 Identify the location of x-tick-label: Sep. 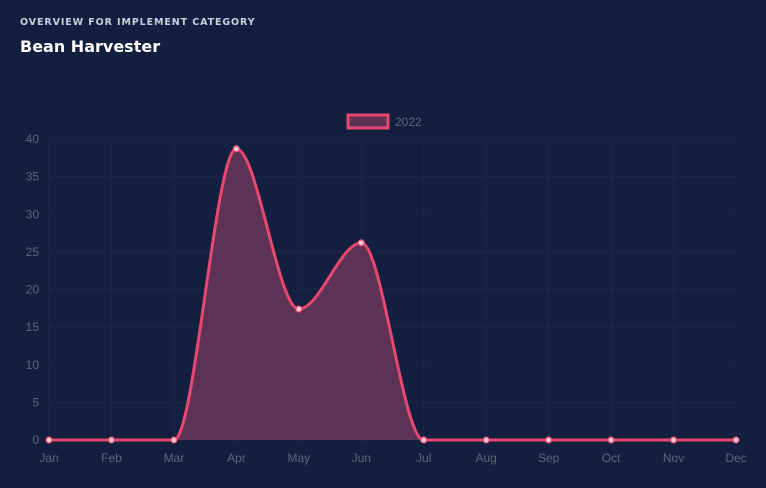
(549, 458).